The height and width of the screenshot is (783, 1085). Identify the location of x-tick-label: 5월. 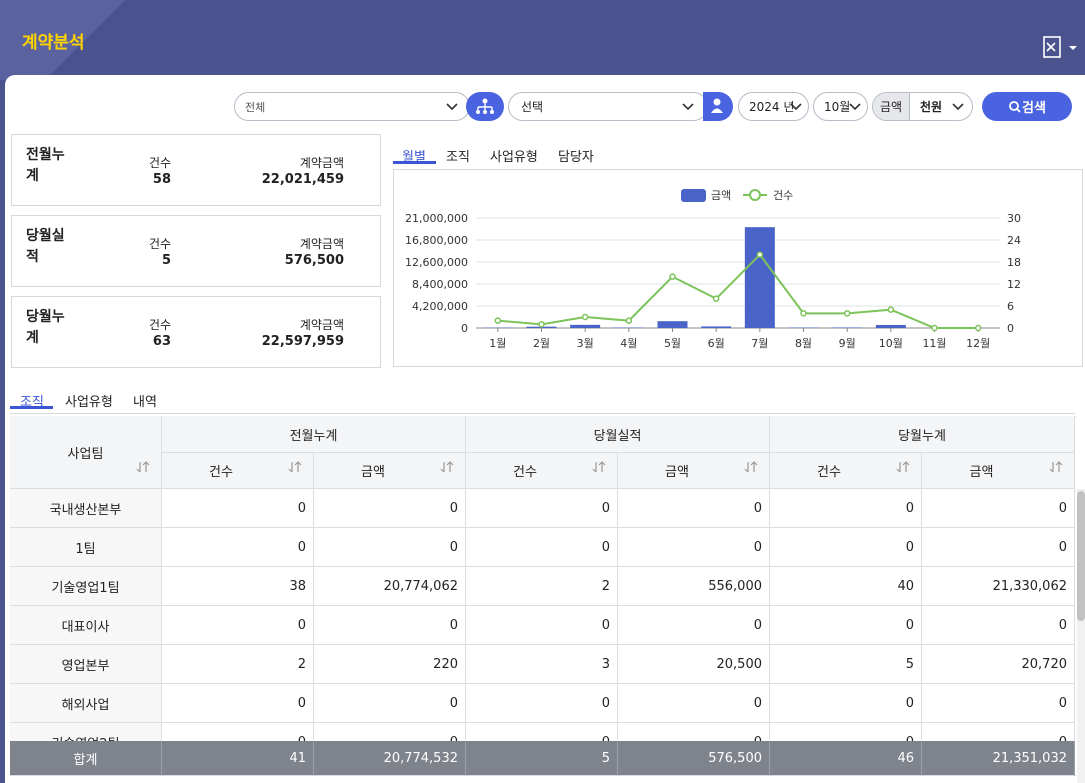
(672, 343).